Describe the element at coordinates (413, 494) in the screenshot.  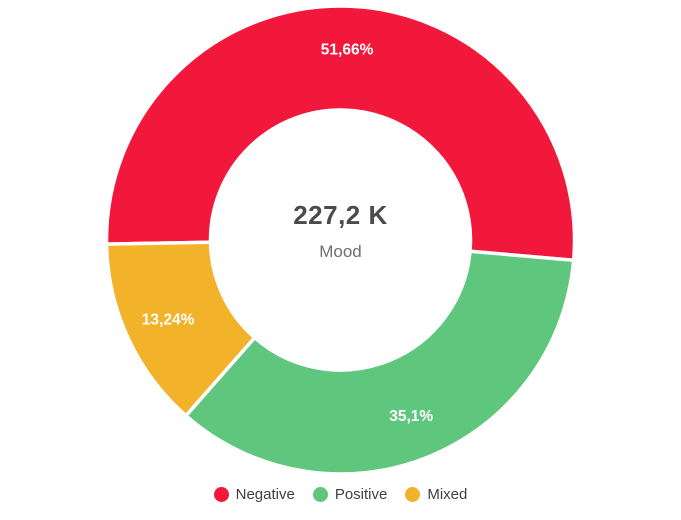
I see `legend-swatch-mixed` at that location.